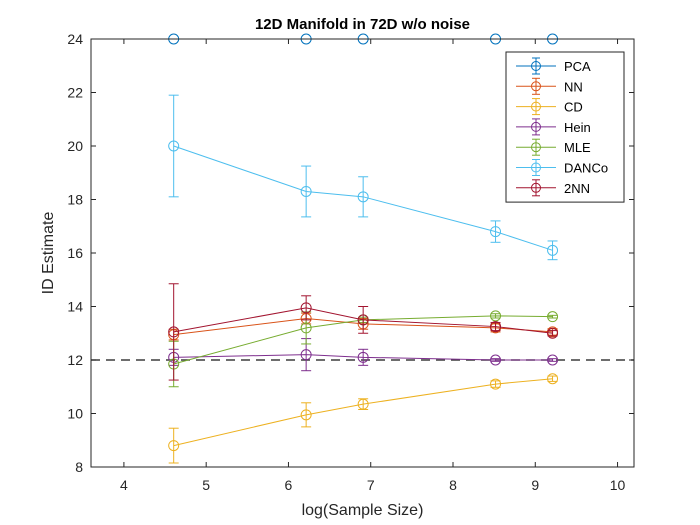 This screenshot has height=525, width=700. Describe the element at coordinates (577, 188) in the screenshot. I see `legend-label: 2NN` at that location.